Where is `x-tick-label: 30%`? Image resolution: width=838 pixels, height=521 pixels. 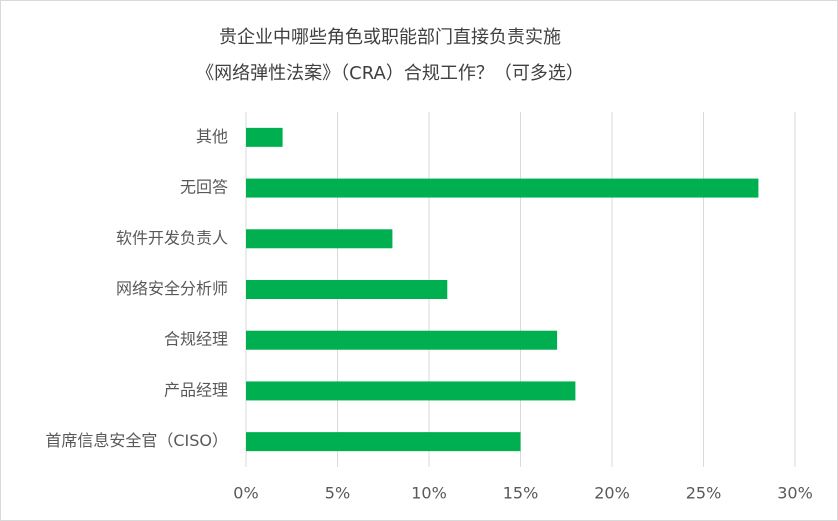
x-tick-label: 30% is located at coordinates (795, 493).